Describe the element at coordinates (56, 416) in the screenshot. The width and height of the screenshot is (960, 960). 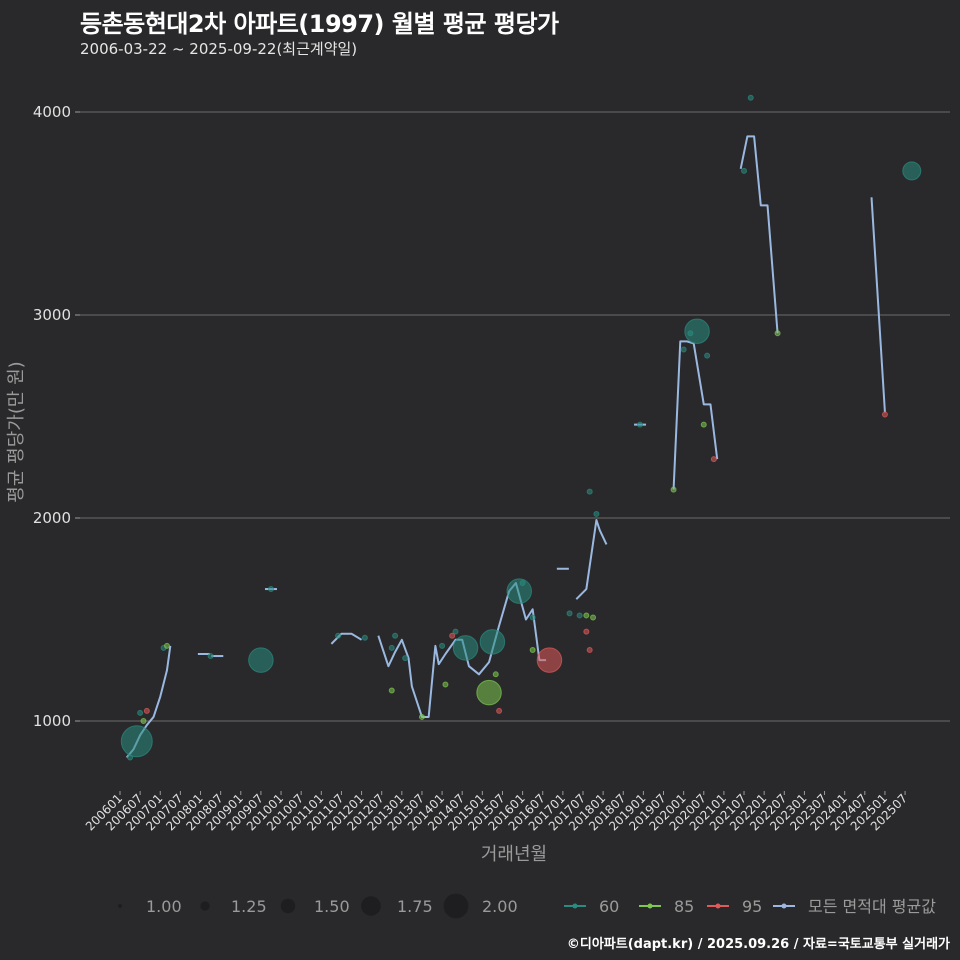
I see `y-axis: 1000 2000 3000 4000` at that location.